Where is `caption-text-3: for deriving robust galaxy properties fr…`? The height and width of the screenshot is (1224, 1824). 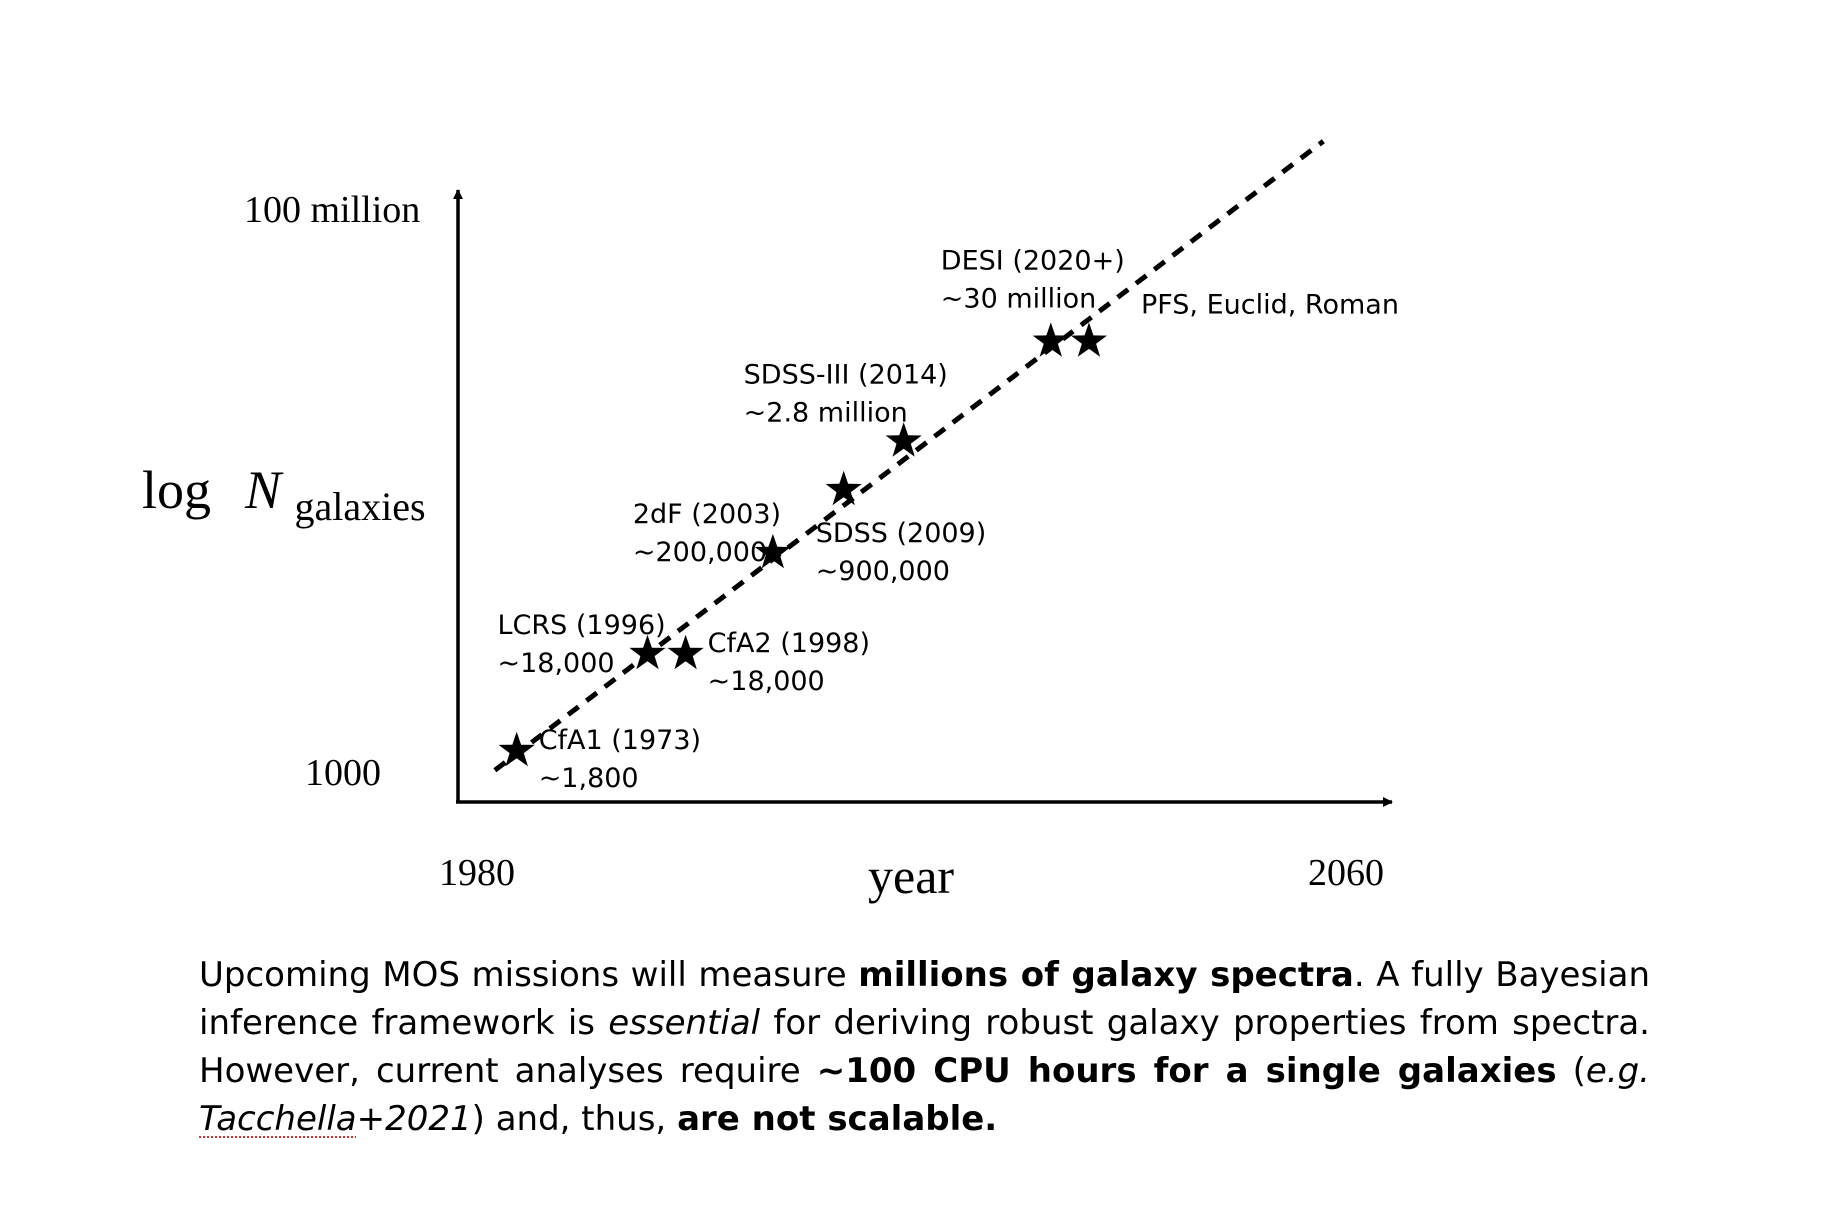
caption-text-3: for deriving robust galaxy properties fr… is located at coordinates (924, 1047).